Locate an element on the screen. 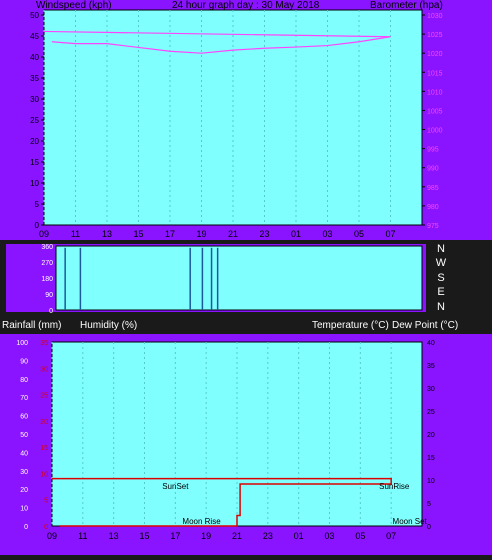 The width and height of the screenshot is (492, 560). baro-y-tick-label: 1015 is located at coordinates (435, 73).